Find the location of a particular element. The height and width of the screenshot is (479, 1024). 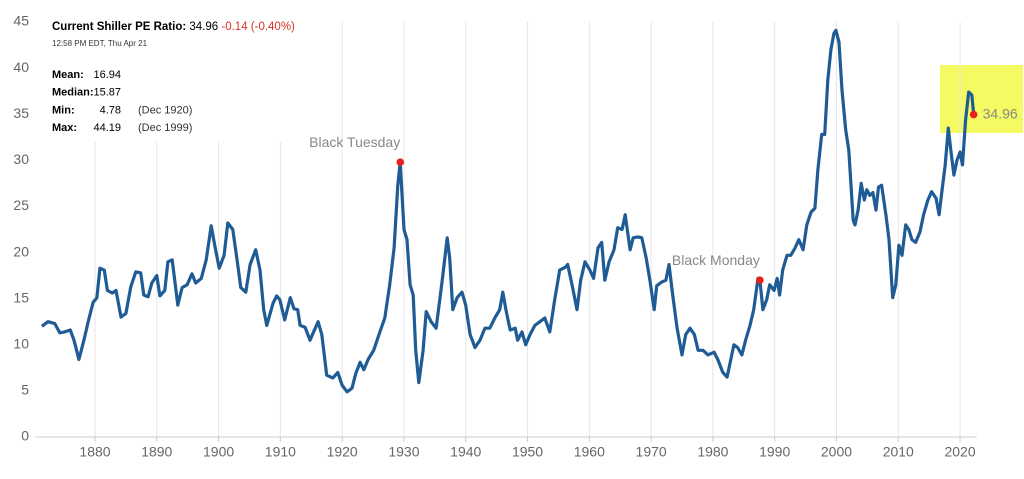

timestamp: 12:58 PM EDT, Thu Apr 21 is located at coordinates (100, 43).